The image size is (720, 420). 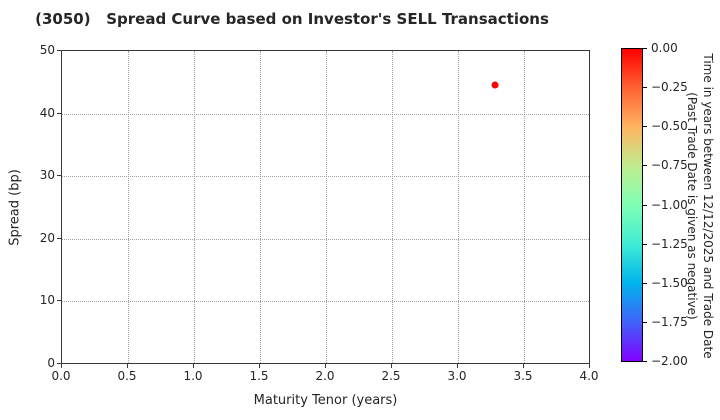 I want to click on y-tick-label: 0, so click(x=51, y=363).